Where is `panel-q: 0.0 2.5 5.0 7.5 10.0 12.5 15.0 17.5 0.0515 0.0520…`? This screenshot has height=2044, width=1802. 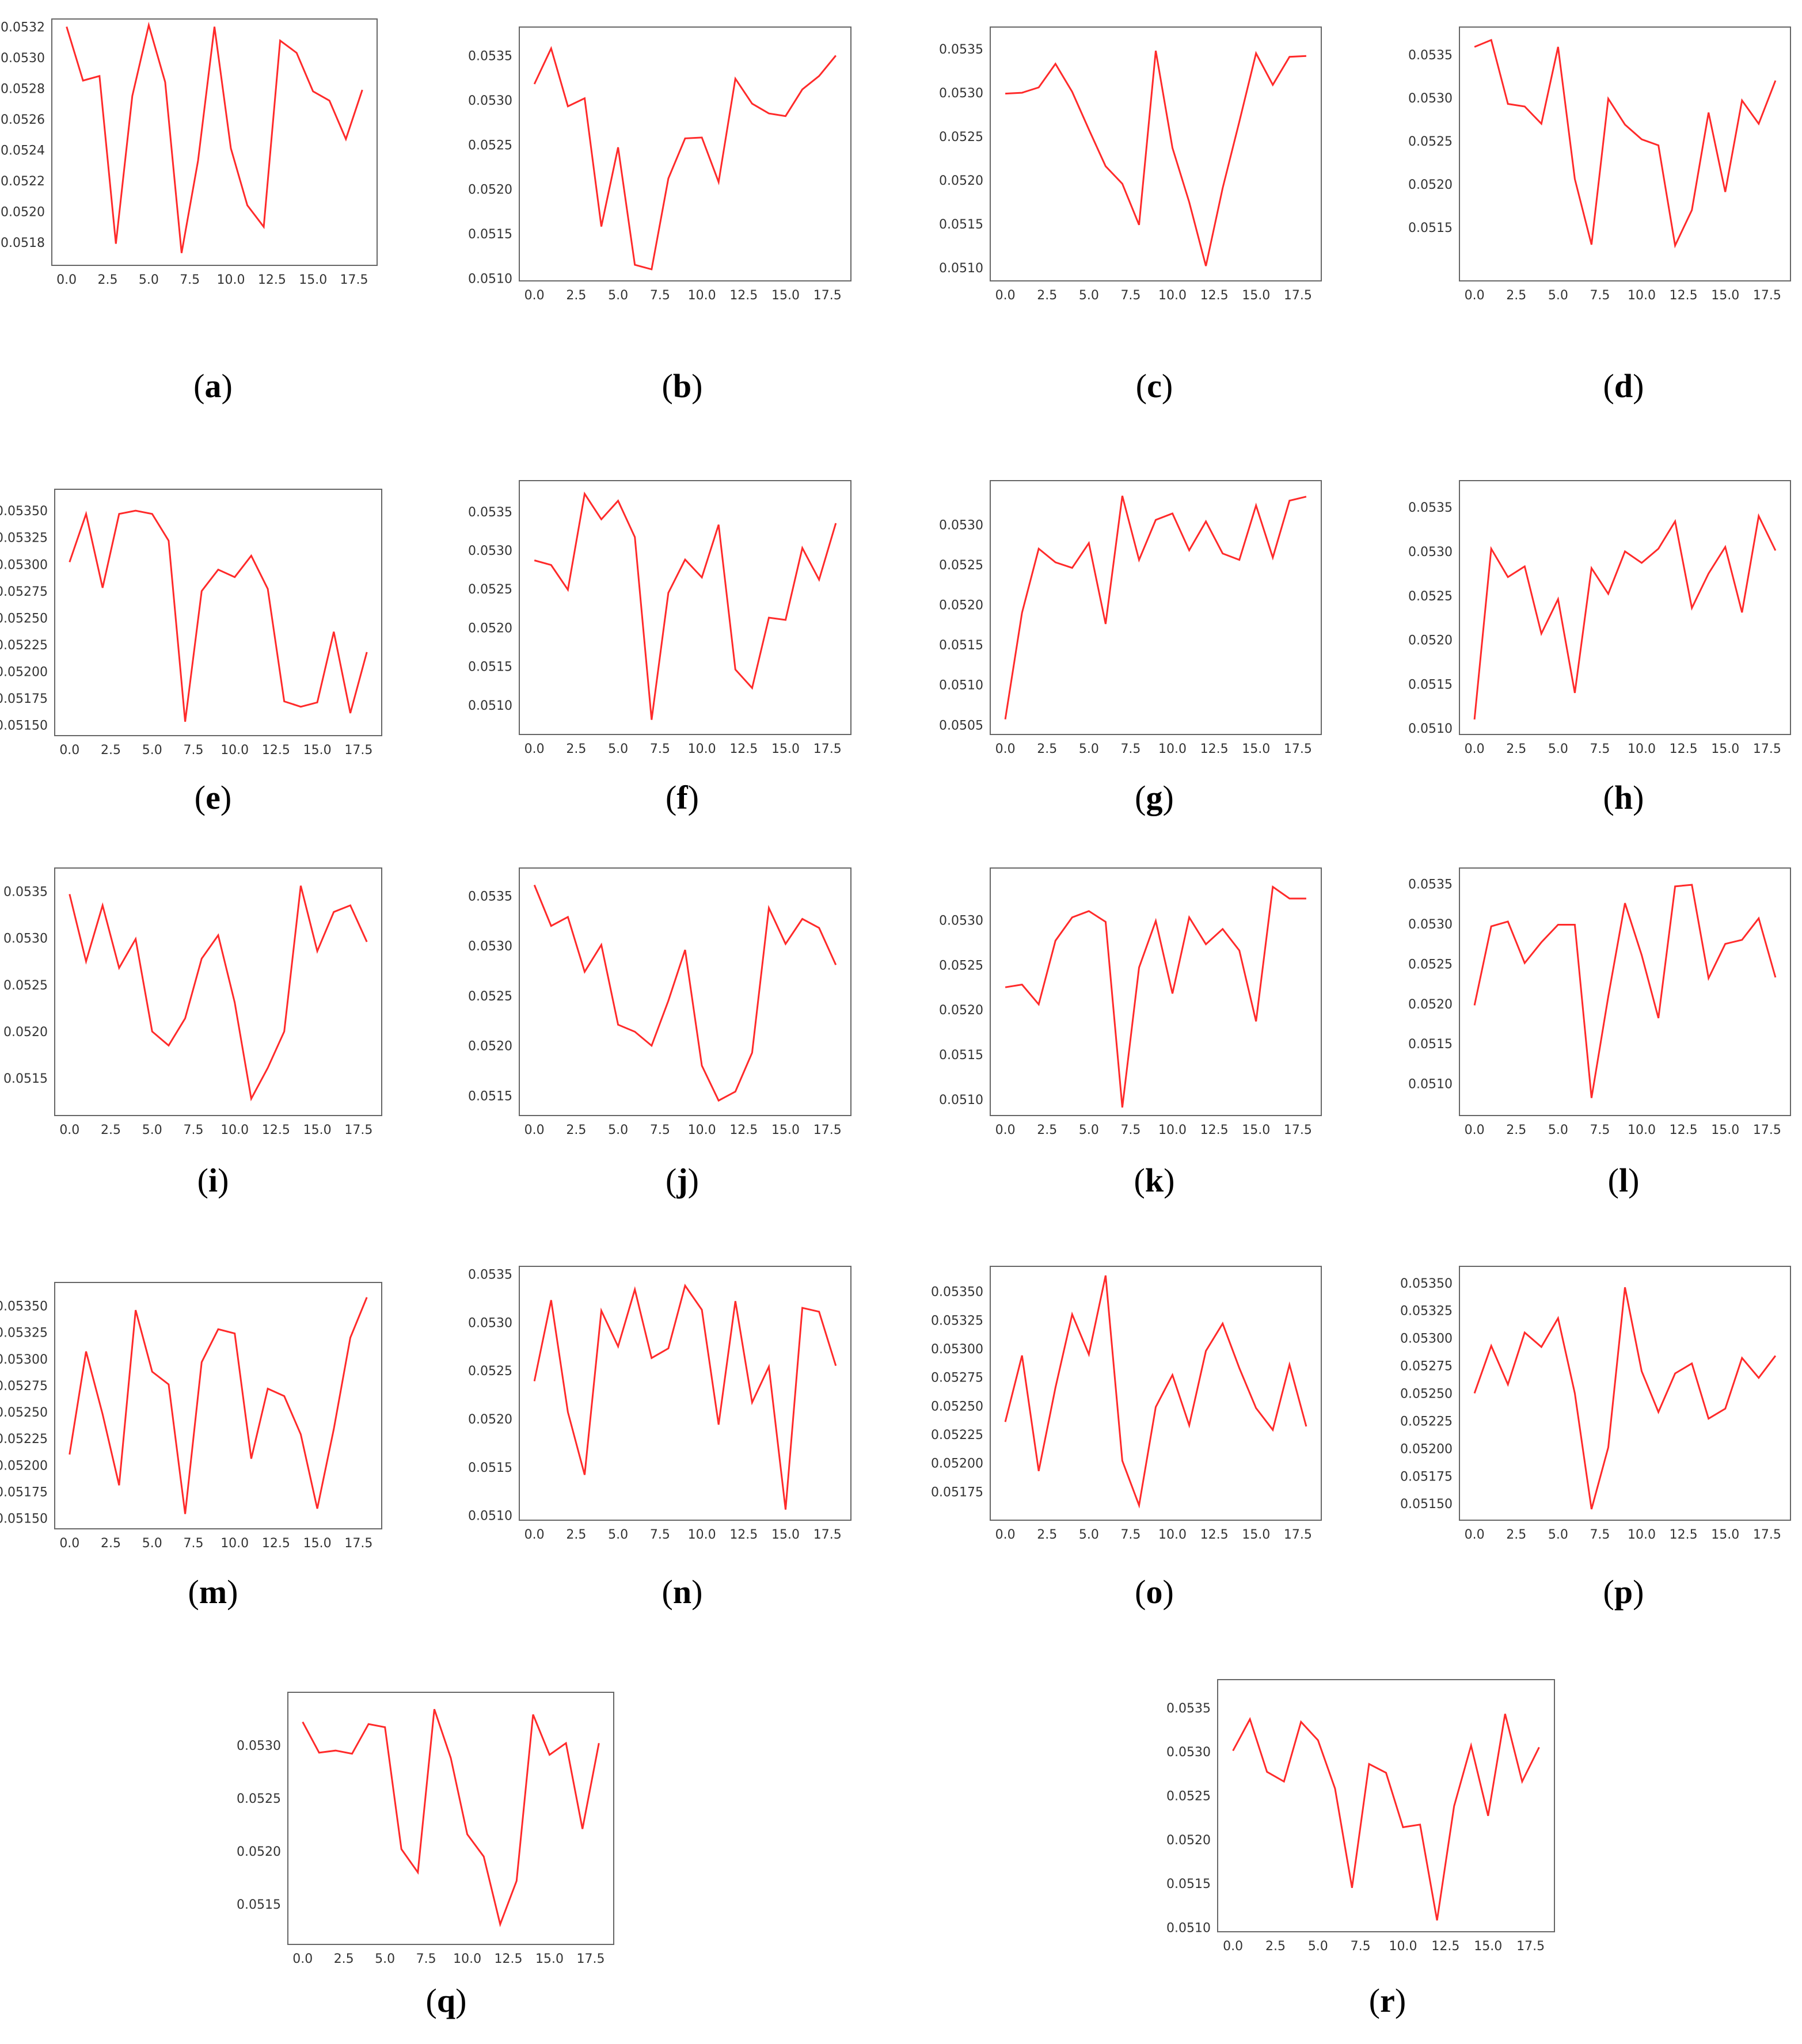
panel-q: 0.0 2.5 5.0 7.5 10.0 12.5 15.0 17.5 0.0515 0.0520… is located at coordinates (425, 1855).